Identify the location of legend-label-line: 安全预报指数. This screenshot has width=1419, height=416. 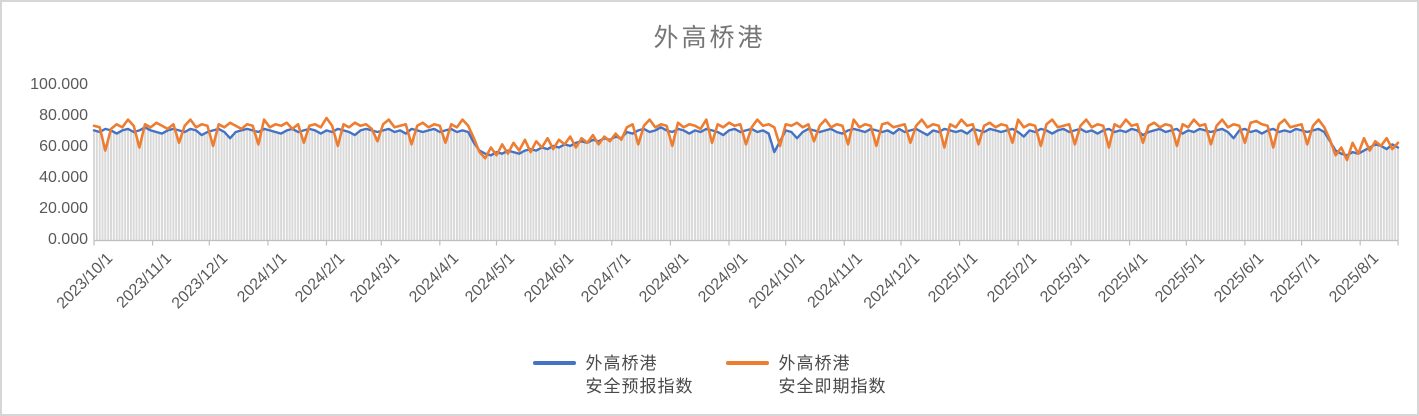
(639, 386).